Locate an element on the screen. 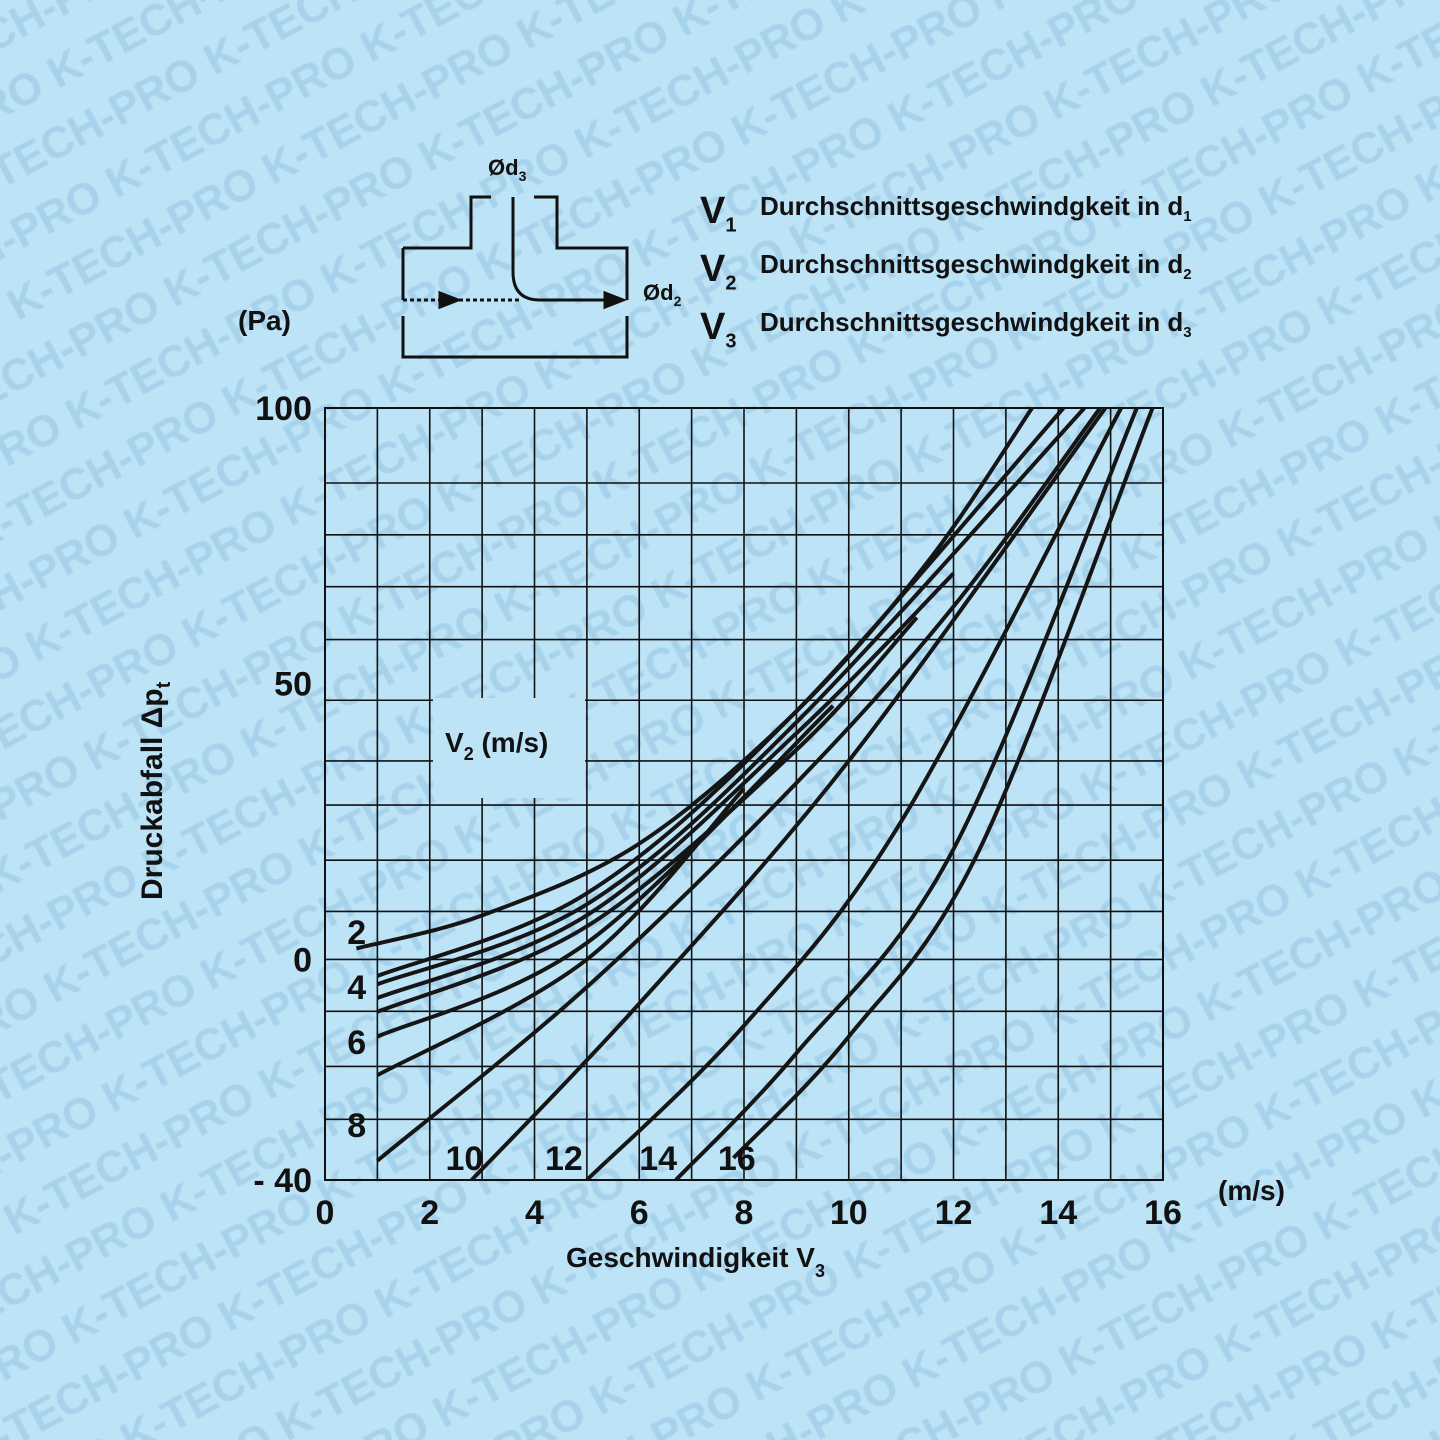 The height and width of the screenshot is (1440, 1440). legend-item: V1 Durchschnittsgeschwindgkeit in d1 is located at coordinates (946, 214).